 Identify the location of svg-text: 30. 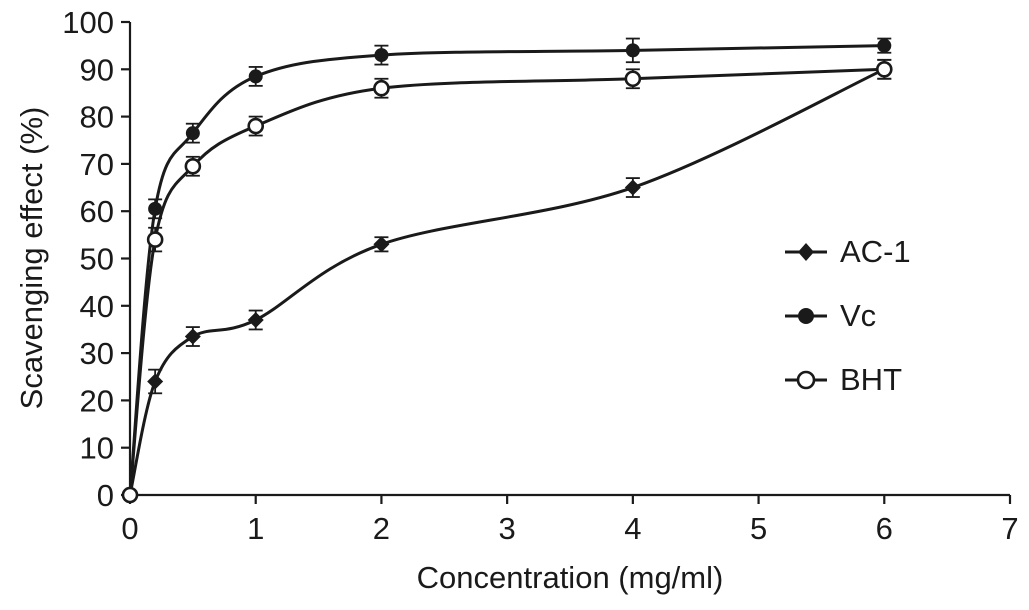
(97, 353).